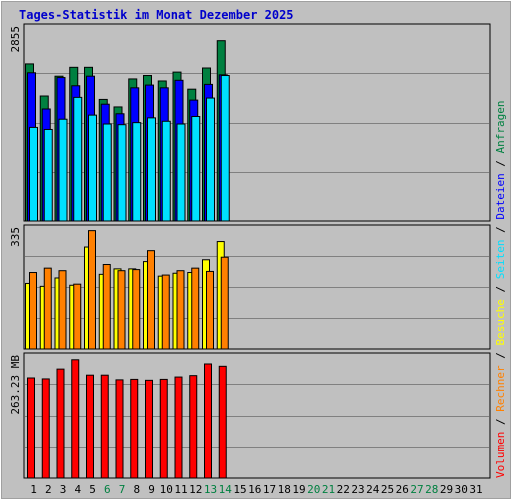 The image size is (512, 500). Describe the element at coordinates (15, 39) in the screenshot. I see `panel-top-ymax-label: 2855` at that location.